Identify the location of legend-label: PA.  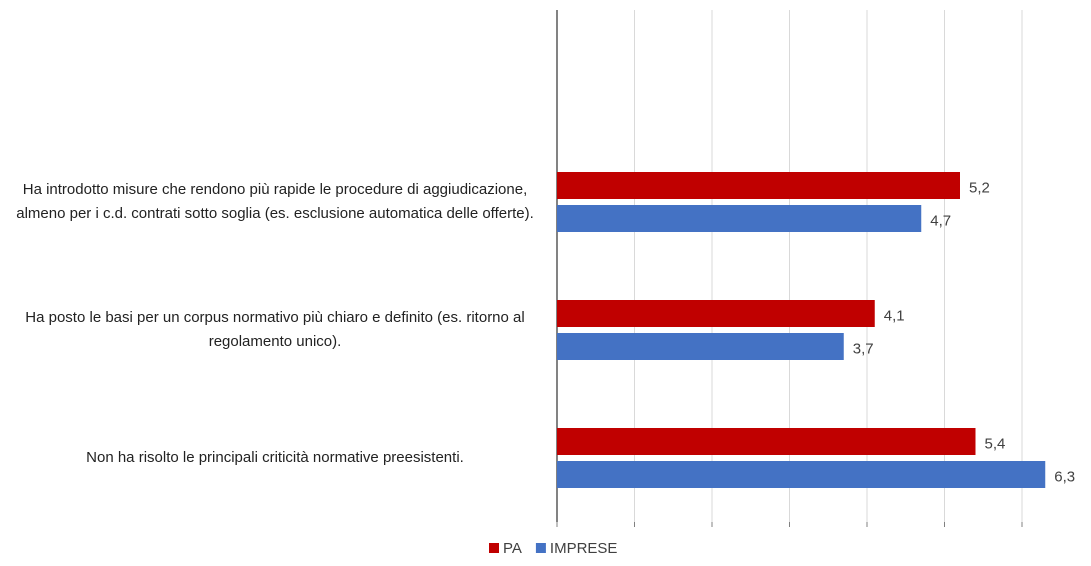
(512, 548).